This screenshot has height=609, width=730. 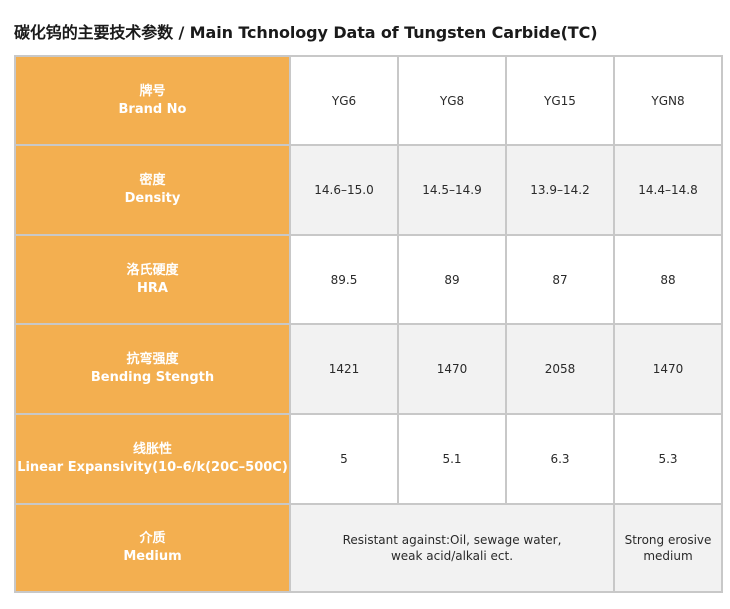 I want to click on table-row: 牌号 Brand No YG6 YG8 YG15 YGN8, so click(x=368, y=100).